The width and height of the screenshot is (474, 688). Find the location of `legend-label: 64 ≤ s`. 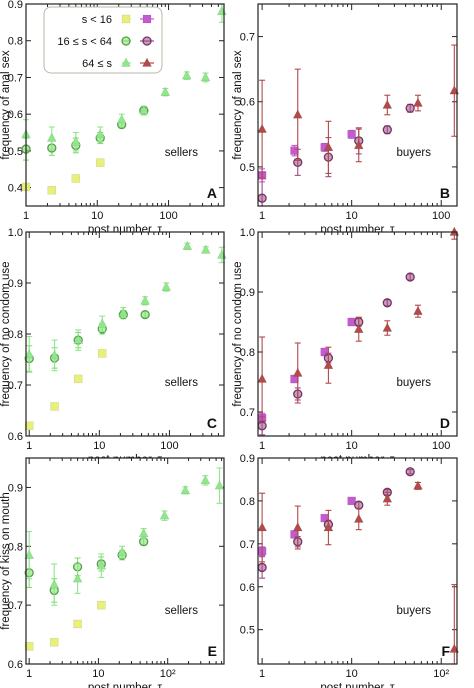

legend-label: 64 ≤ s is located at coordinates (97, 64).